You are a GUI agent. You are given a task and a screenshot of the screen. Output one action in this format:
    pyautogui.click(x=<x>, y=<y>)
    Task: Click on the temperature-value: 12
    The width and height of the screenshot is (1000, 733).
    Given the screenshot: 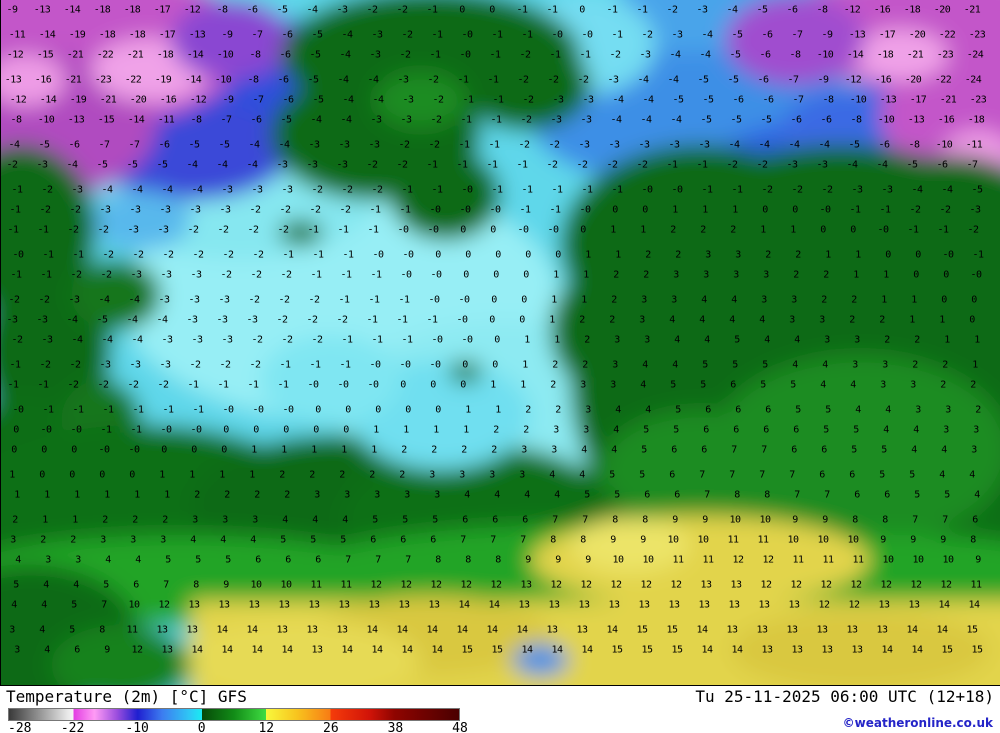 What is the action you would take?
    pyautogui.click(x=766, y=585)
    